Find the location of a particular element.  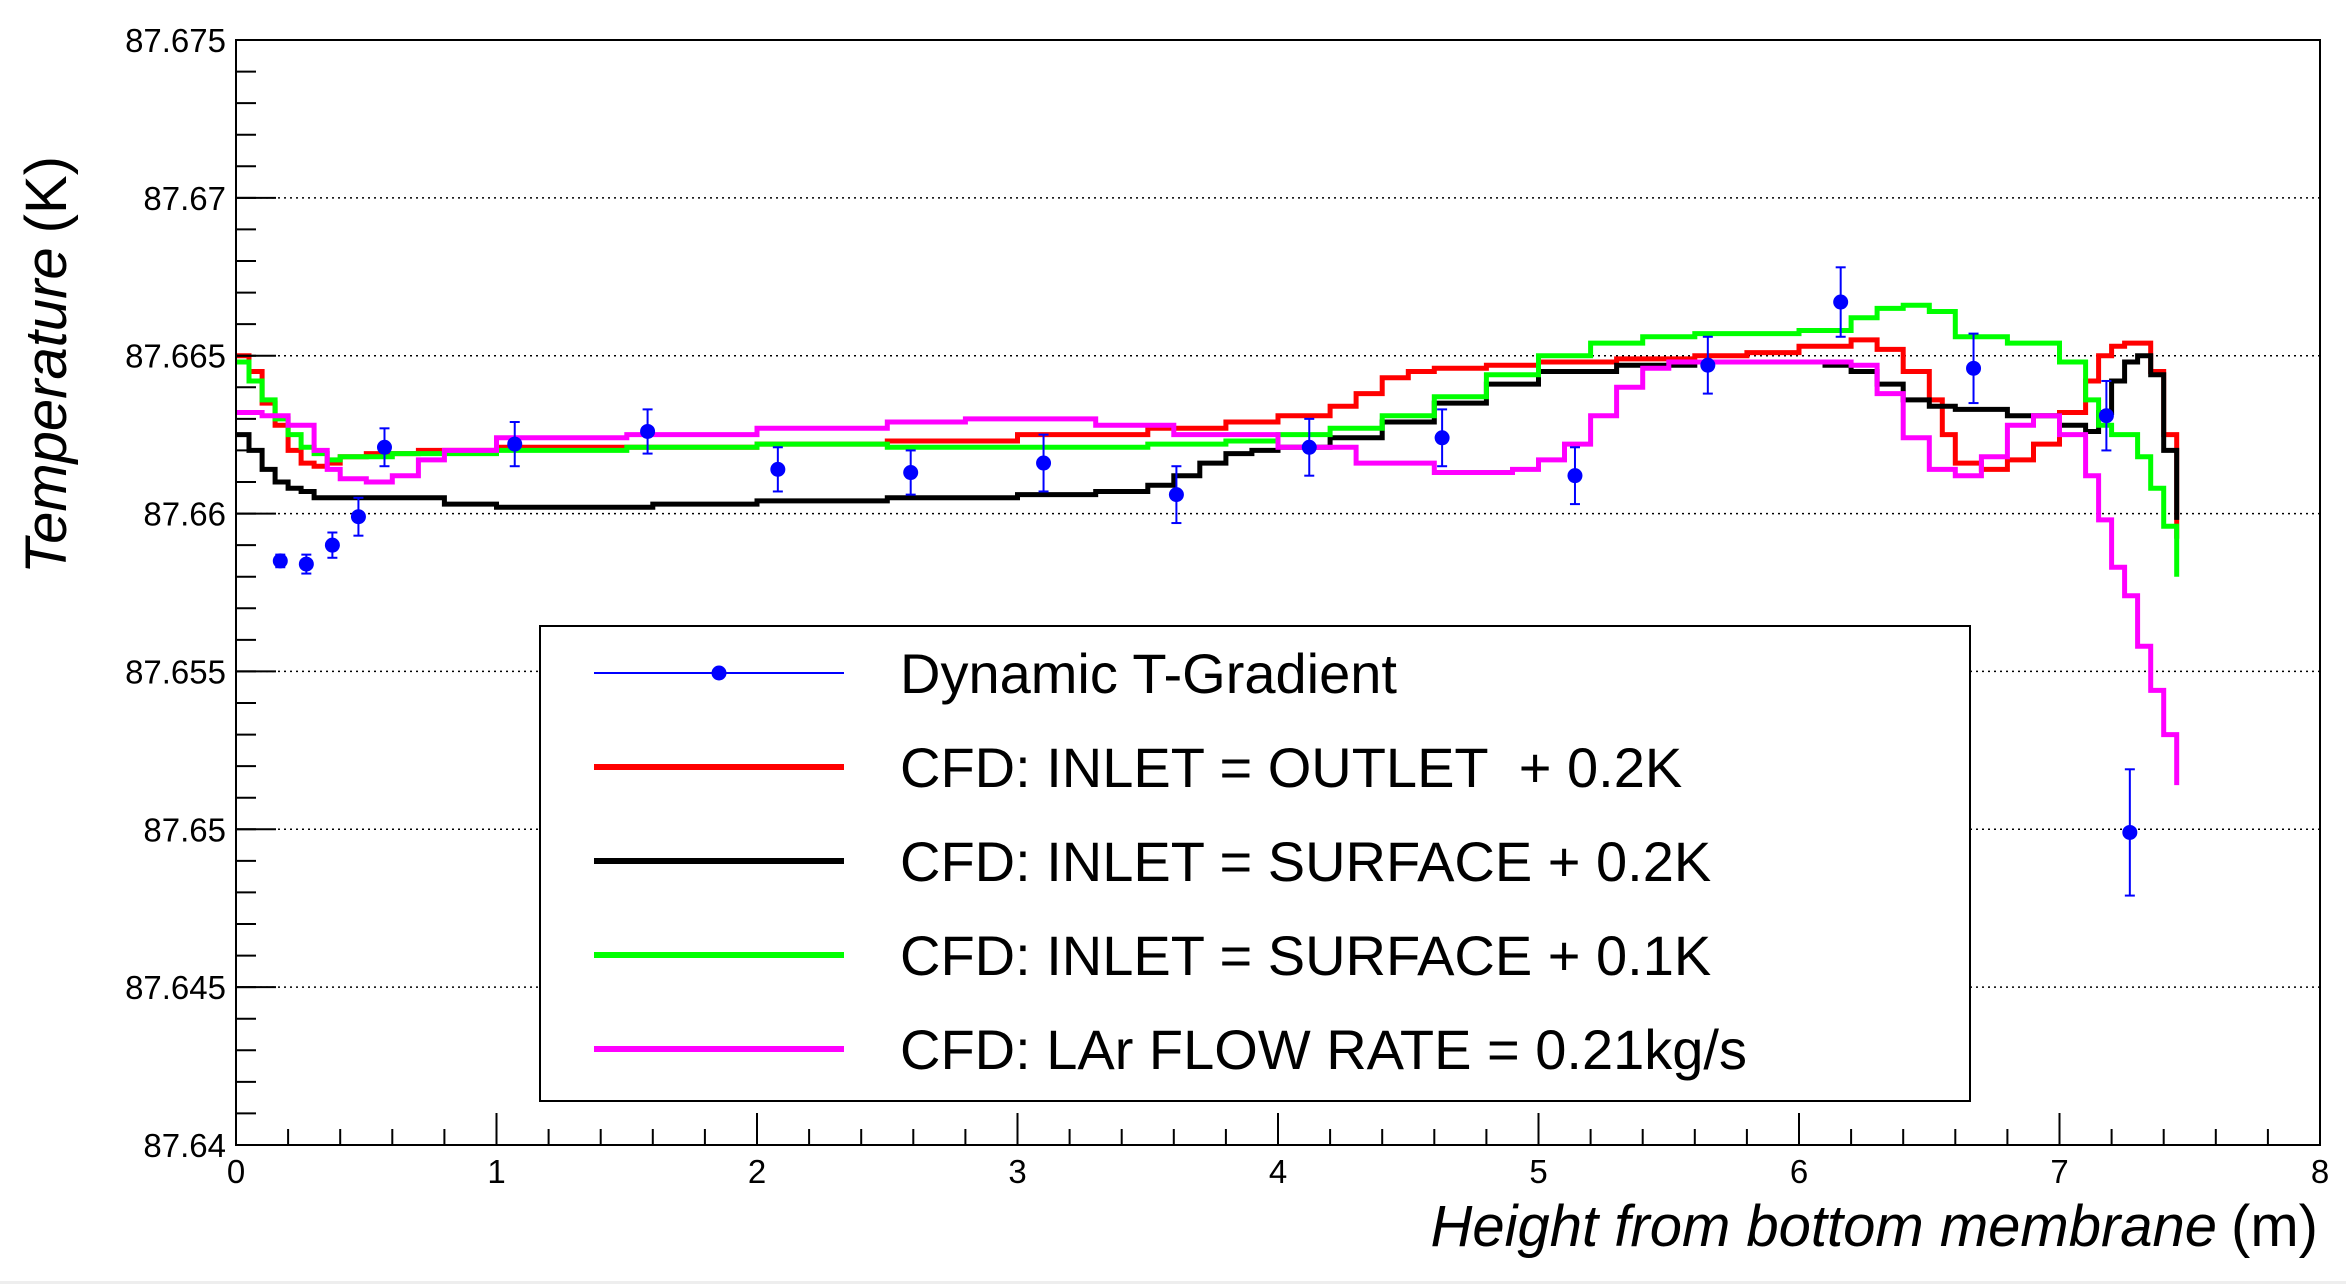

y-tick-label: 87.675 is located at coordinates (175, 40).